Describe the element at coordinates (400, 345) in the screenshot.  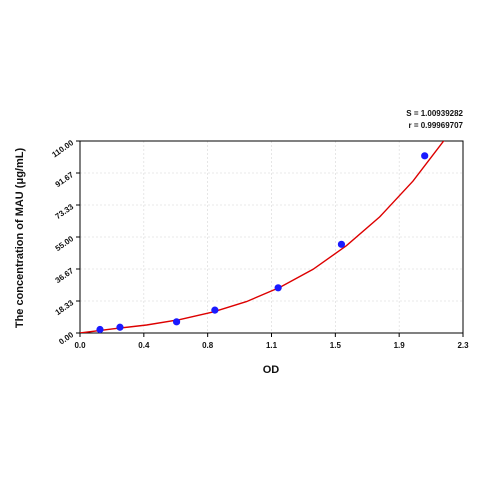
I see `x-tick-label: 1.9` at that location.